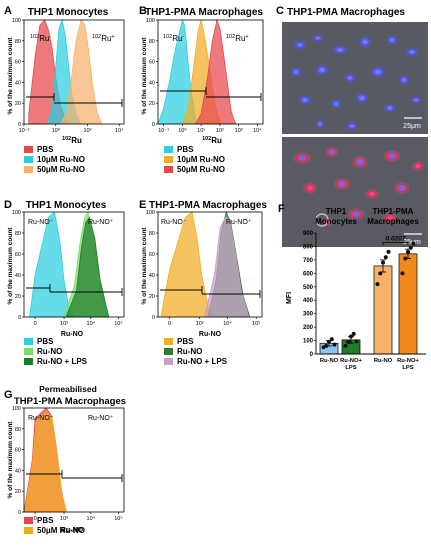  Describe the element at coordinates (393, 211) in the screenshot. I see `group2-title-line1: THP1-PMA` at that location.